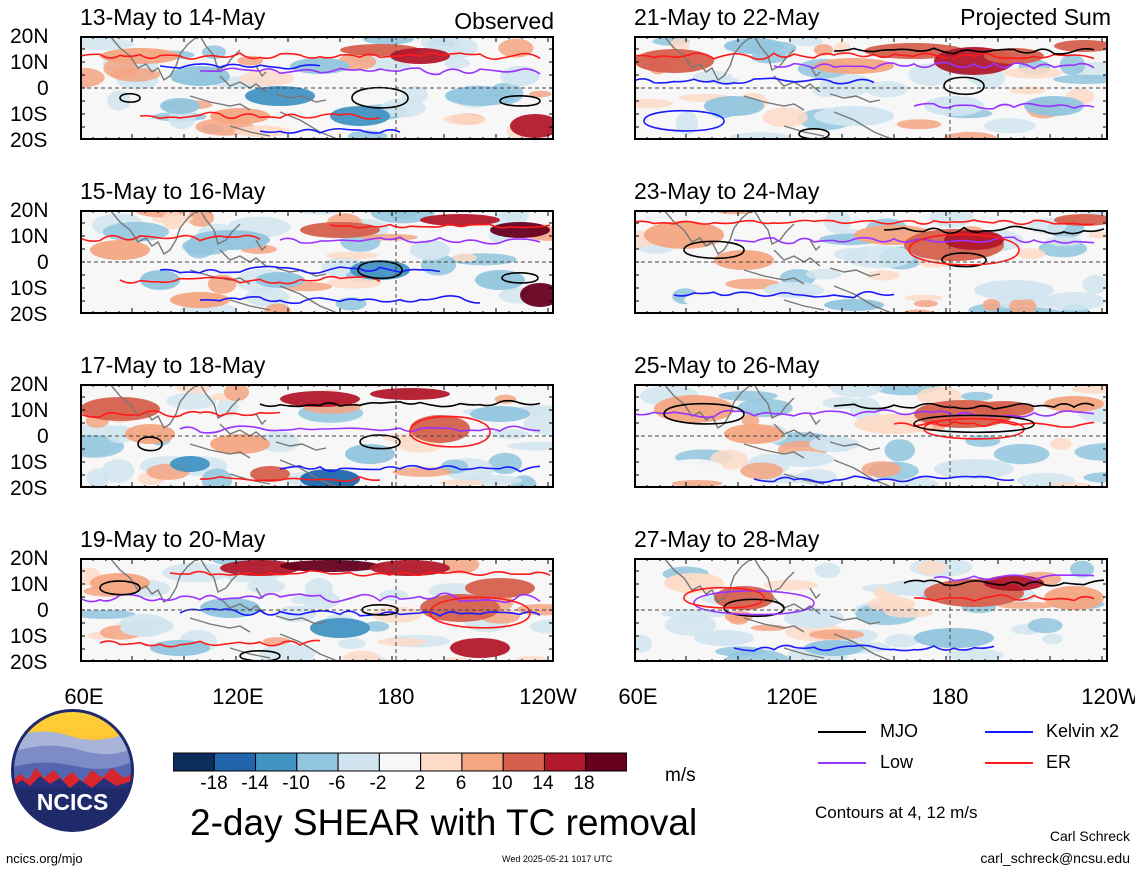  Describe the element at coordinates (548, 696) in the screenshot. I see `lon-label-120w: 120W` at that location.